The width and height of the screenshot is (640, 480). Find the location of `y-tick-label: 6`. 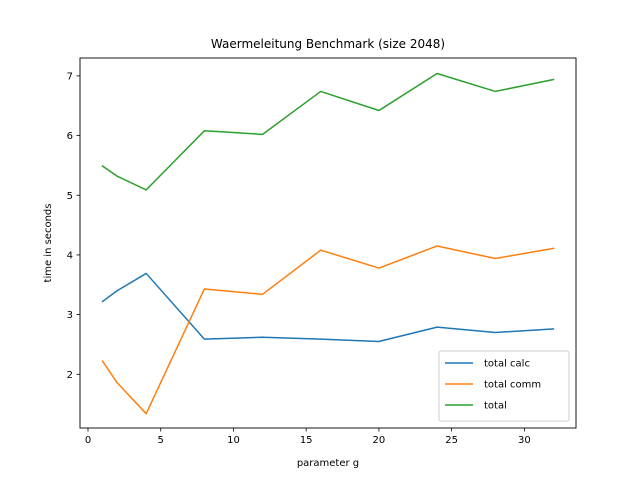

y-tick-label: 6 is located at coordinates (70, 136).